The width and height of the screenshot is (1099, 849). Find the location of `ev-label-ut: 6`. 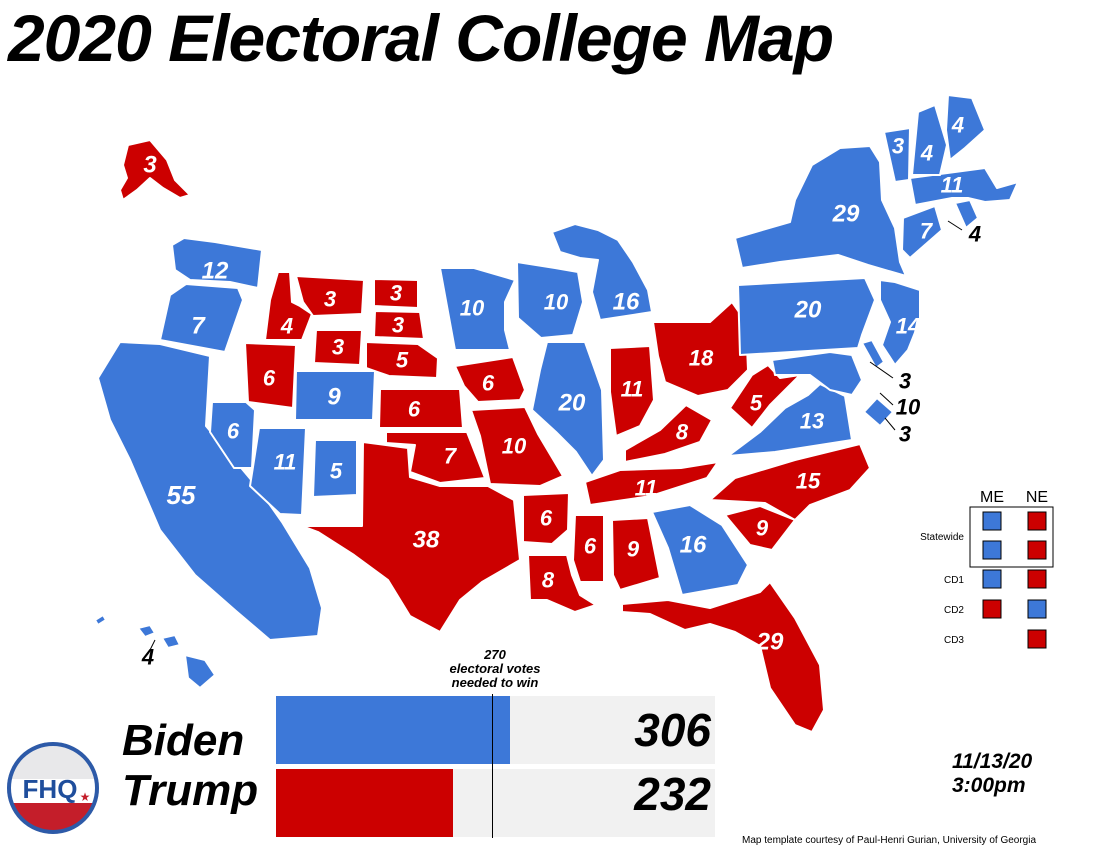

ev-label-ut: 6 is located at coordinates (269, 378).